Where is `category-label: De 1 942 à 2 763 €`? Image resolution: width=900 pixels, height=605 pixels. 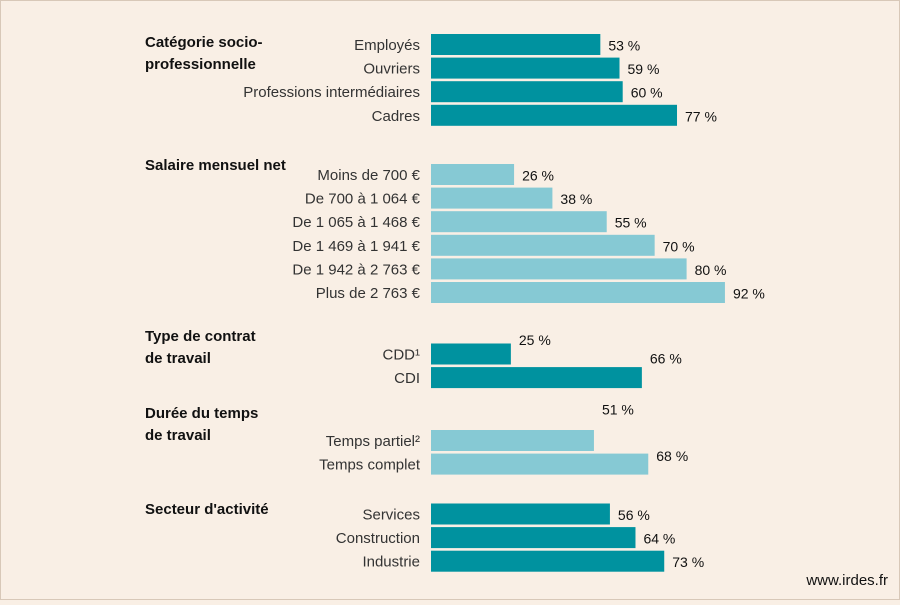 category-label: De 1 942 à 2 763 € is located at coordinates (356, 269).